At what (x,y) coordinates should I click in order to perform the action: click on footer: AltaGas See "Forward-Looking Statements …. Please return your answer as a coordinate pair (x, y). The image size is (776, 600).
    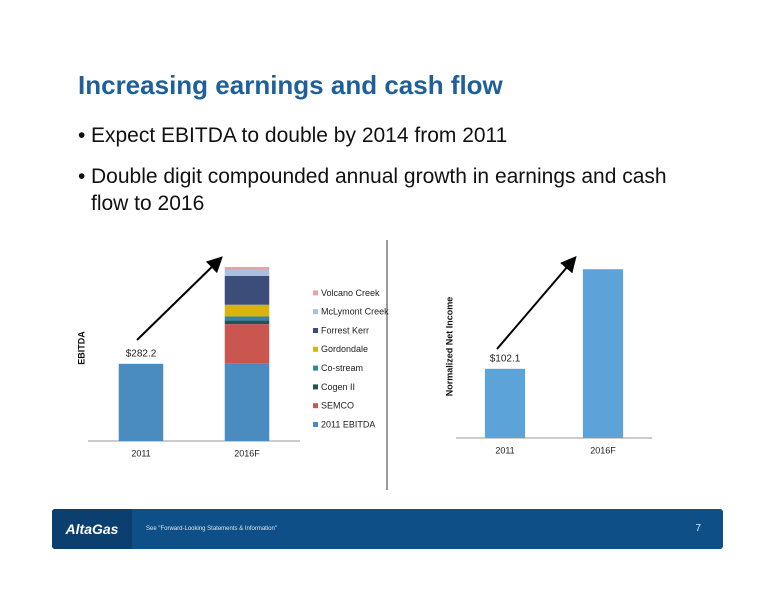
    Looking at the image, I should click on (387, 529).